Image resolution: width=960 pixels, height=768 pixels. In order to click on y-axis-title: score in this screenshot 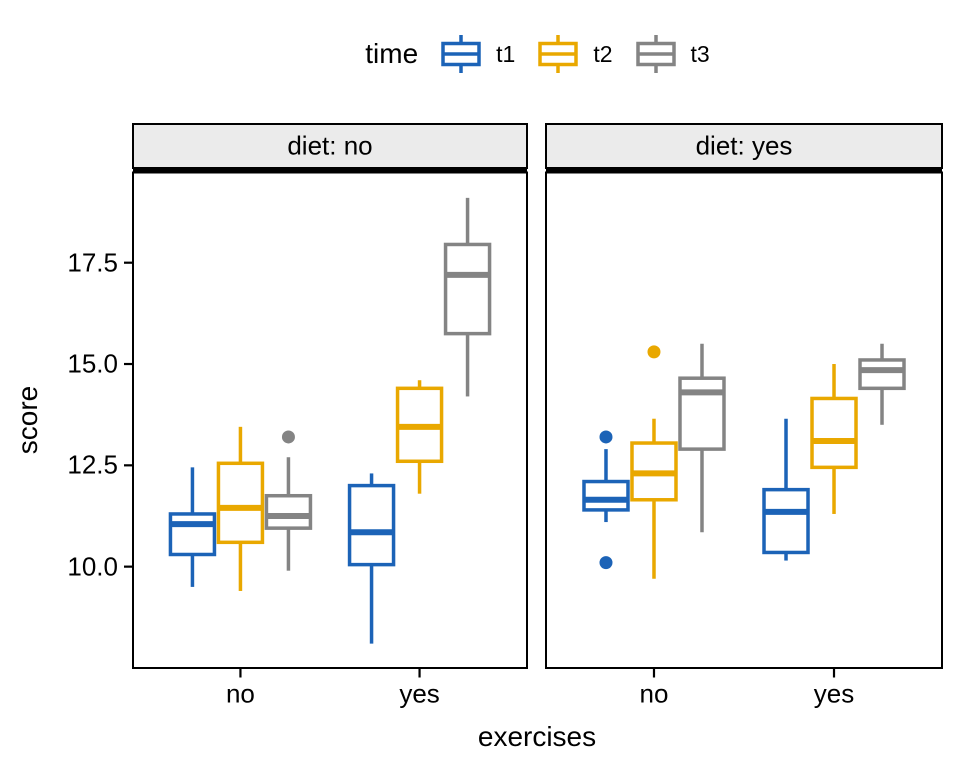, I will do `click(27, 420)`.